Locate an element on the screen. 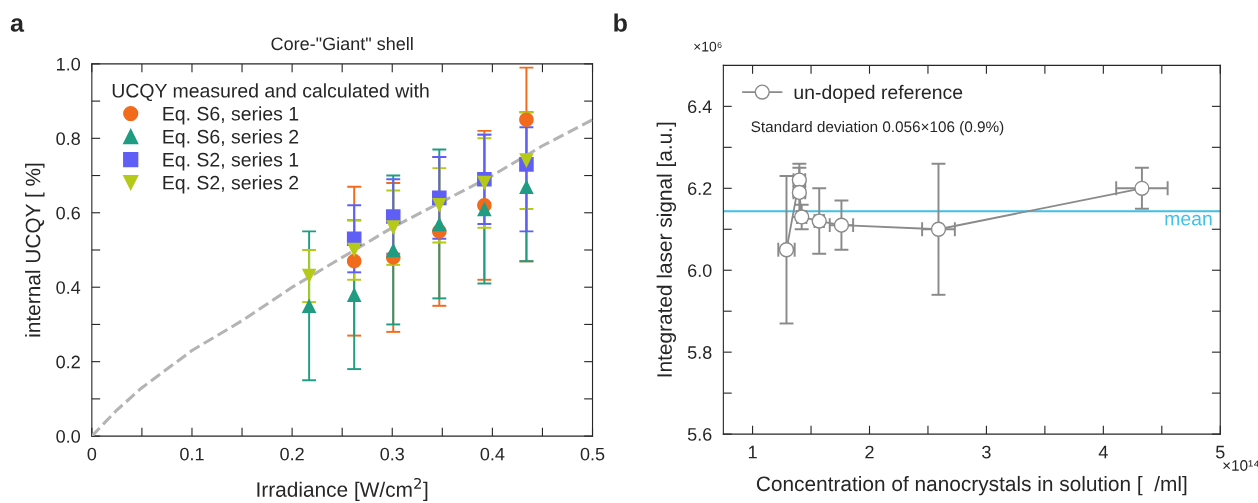 The width and height of the screenshot is (1258, 503). text: b is located at coordinates (620, 22).